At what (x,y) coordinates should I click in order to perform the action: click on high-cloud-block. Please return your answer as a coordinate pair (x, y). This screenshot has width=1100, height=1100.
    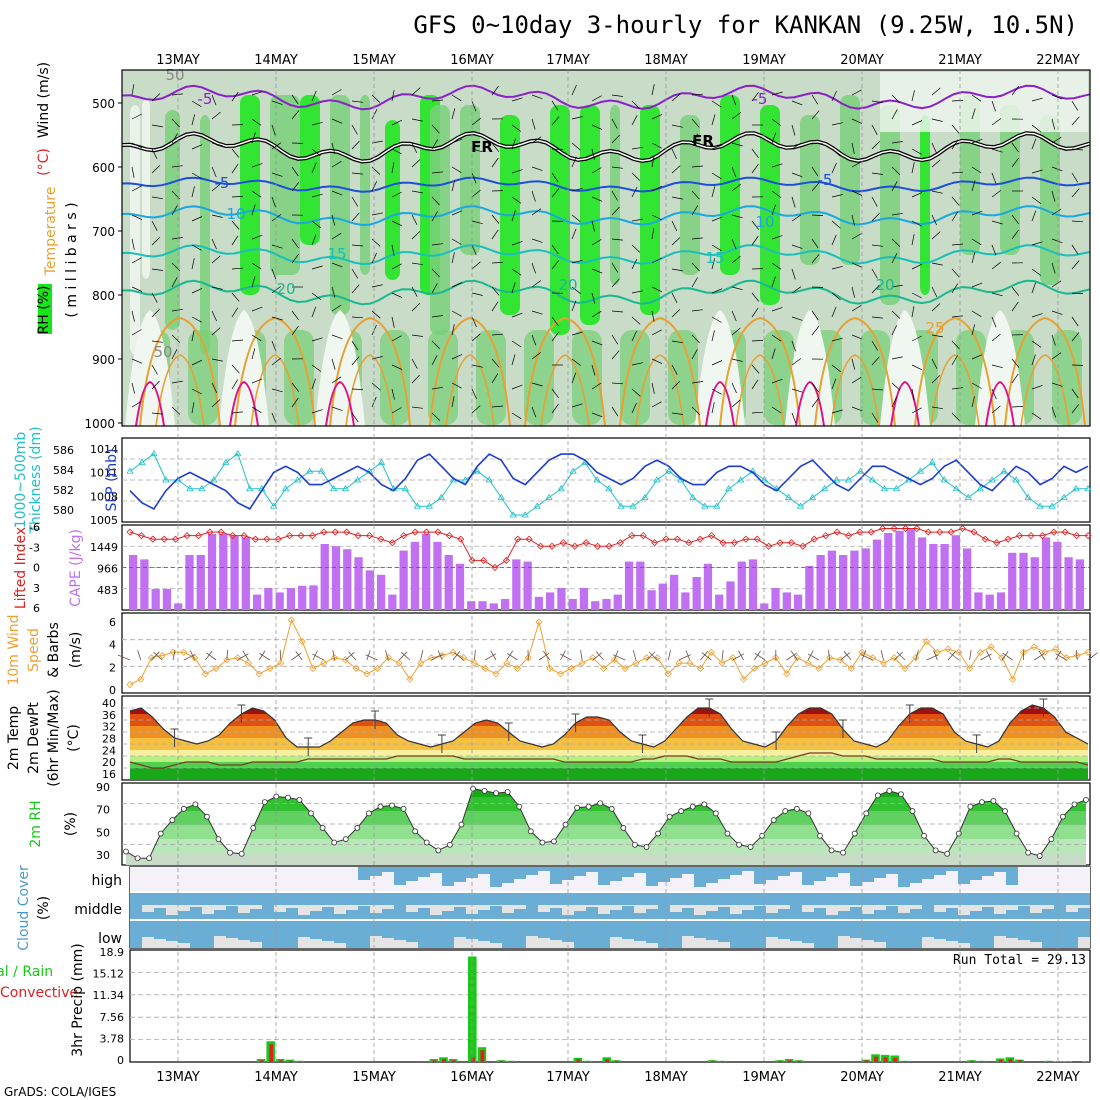
    Looking at the image, I should click on (772, 873).